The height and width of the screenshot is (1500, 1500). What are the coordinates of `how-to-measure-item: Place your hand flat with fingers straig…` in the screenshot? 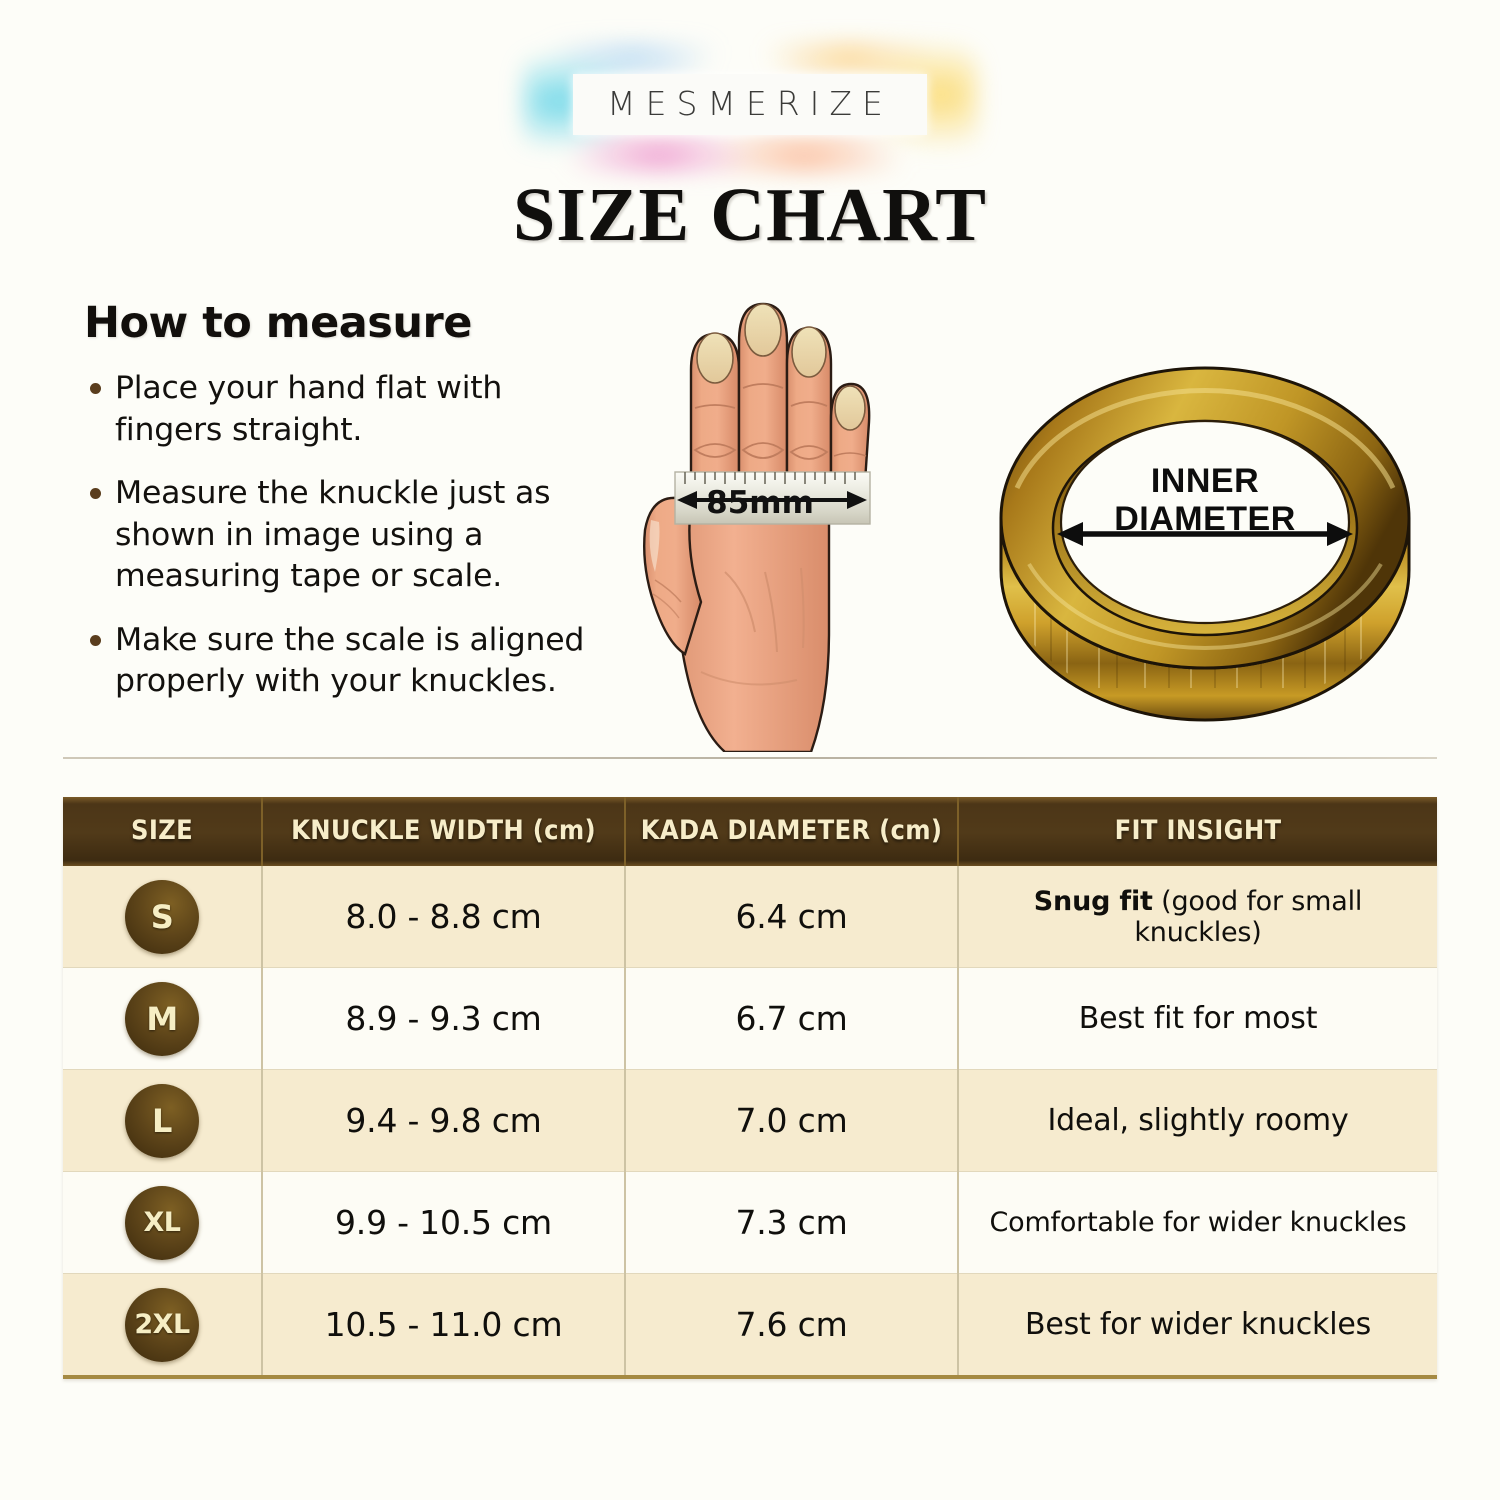 It's located at (349, 409).